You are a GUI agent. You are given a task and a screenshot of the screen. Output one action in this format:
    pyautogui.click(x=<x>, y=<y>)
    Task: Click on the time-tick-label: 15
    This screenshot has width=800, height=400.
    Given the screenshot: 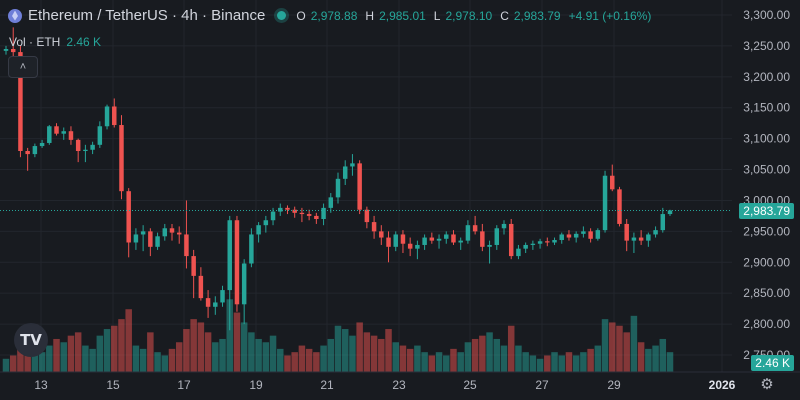 What is the action you would take?
    pyautogui.click(x=113, y=385)
    